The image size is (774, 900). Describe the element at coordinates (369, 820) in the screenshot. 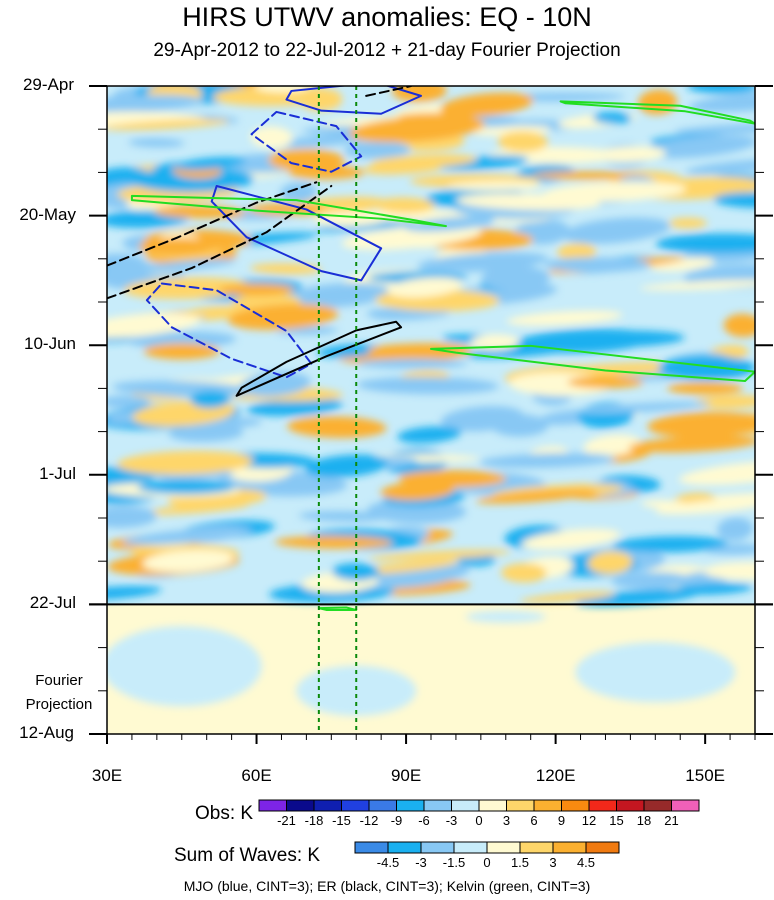

I see `obs-colorbar-tick-label: -12` at that location.